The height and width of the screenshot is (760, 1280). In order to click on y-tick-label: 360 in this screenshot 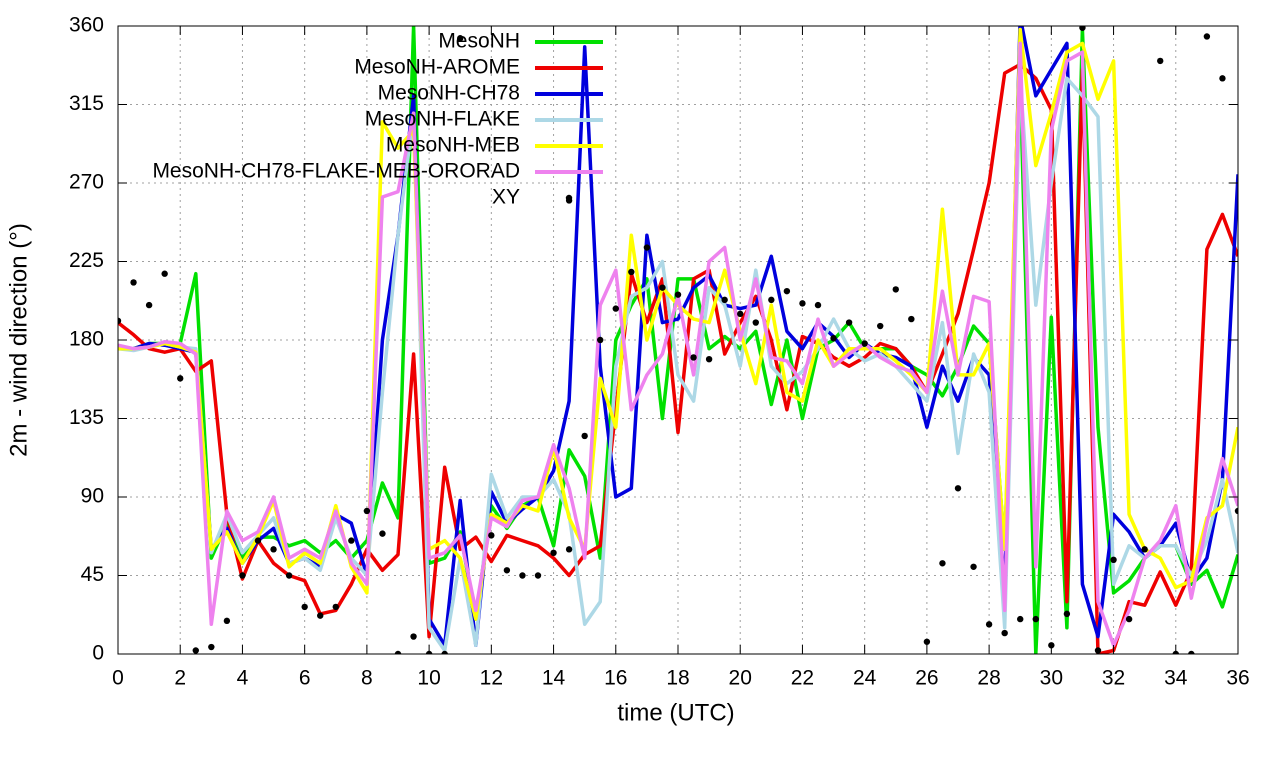, I will do `click(86, 25)`.